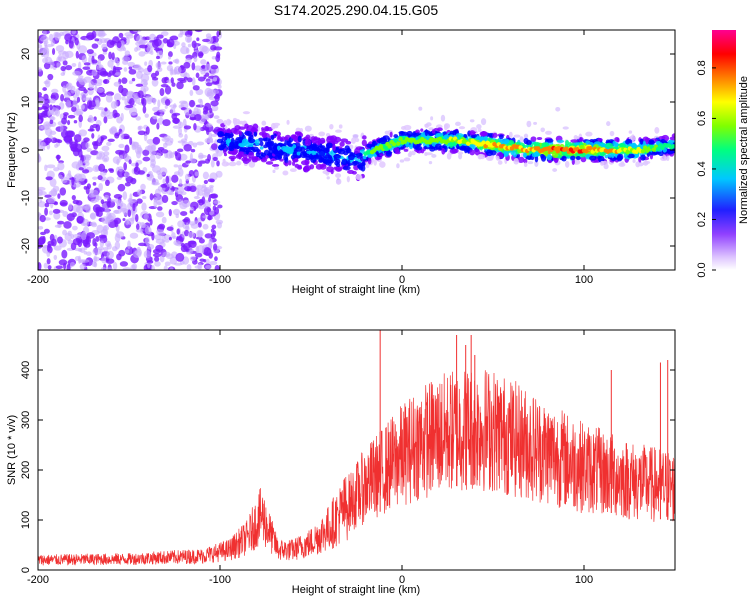  Describe the element at coordinates (724, 150) in the screenshot. I see `colorbar-gradient` at that location.